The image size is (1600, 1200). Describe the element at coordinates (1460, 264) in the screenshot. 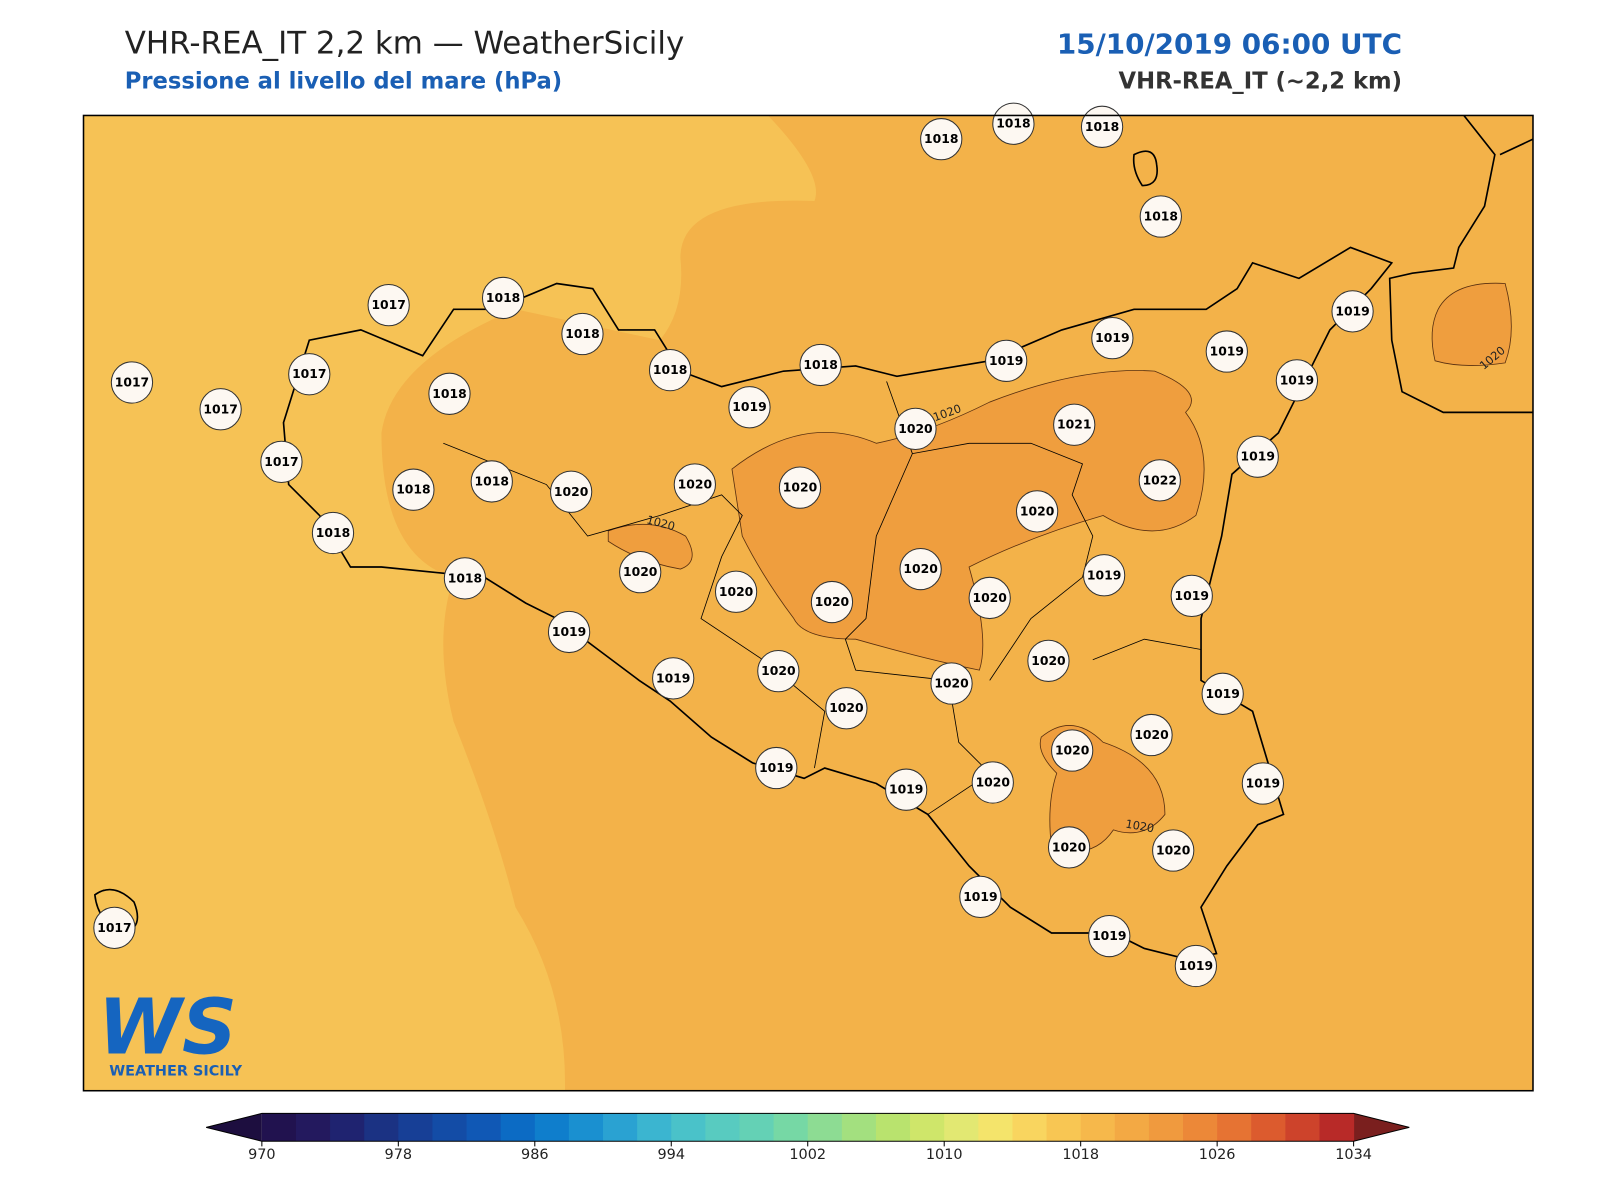

I see `mainland-coast` at that location.